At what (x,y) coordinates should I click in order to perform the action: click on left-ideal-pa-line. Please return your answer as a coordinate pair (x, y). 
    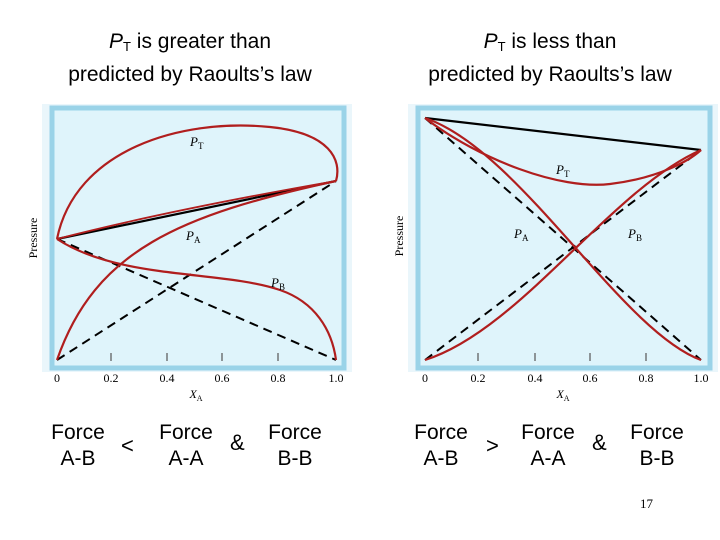
    Looking at the image, I should click on (196, 270).